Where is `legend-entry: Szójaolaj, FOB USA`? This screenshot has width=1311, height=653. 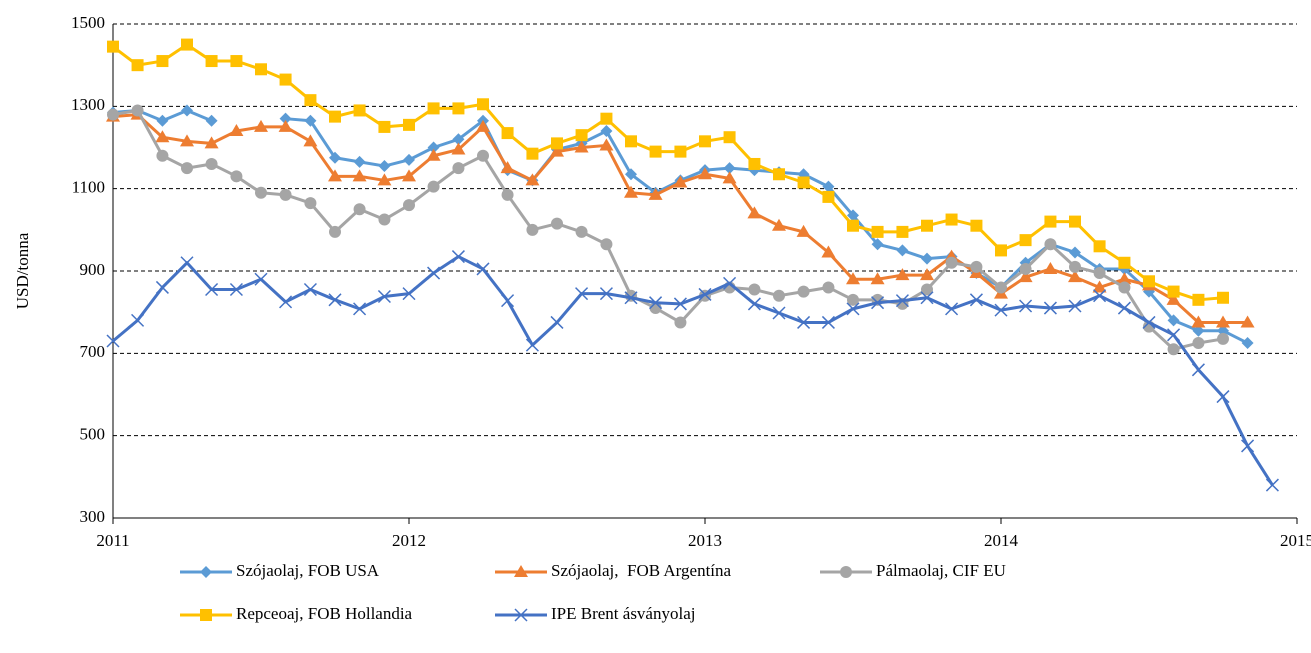
legend-entry: Szójaolaj, FOB USA is located at coordinates (280, 570).